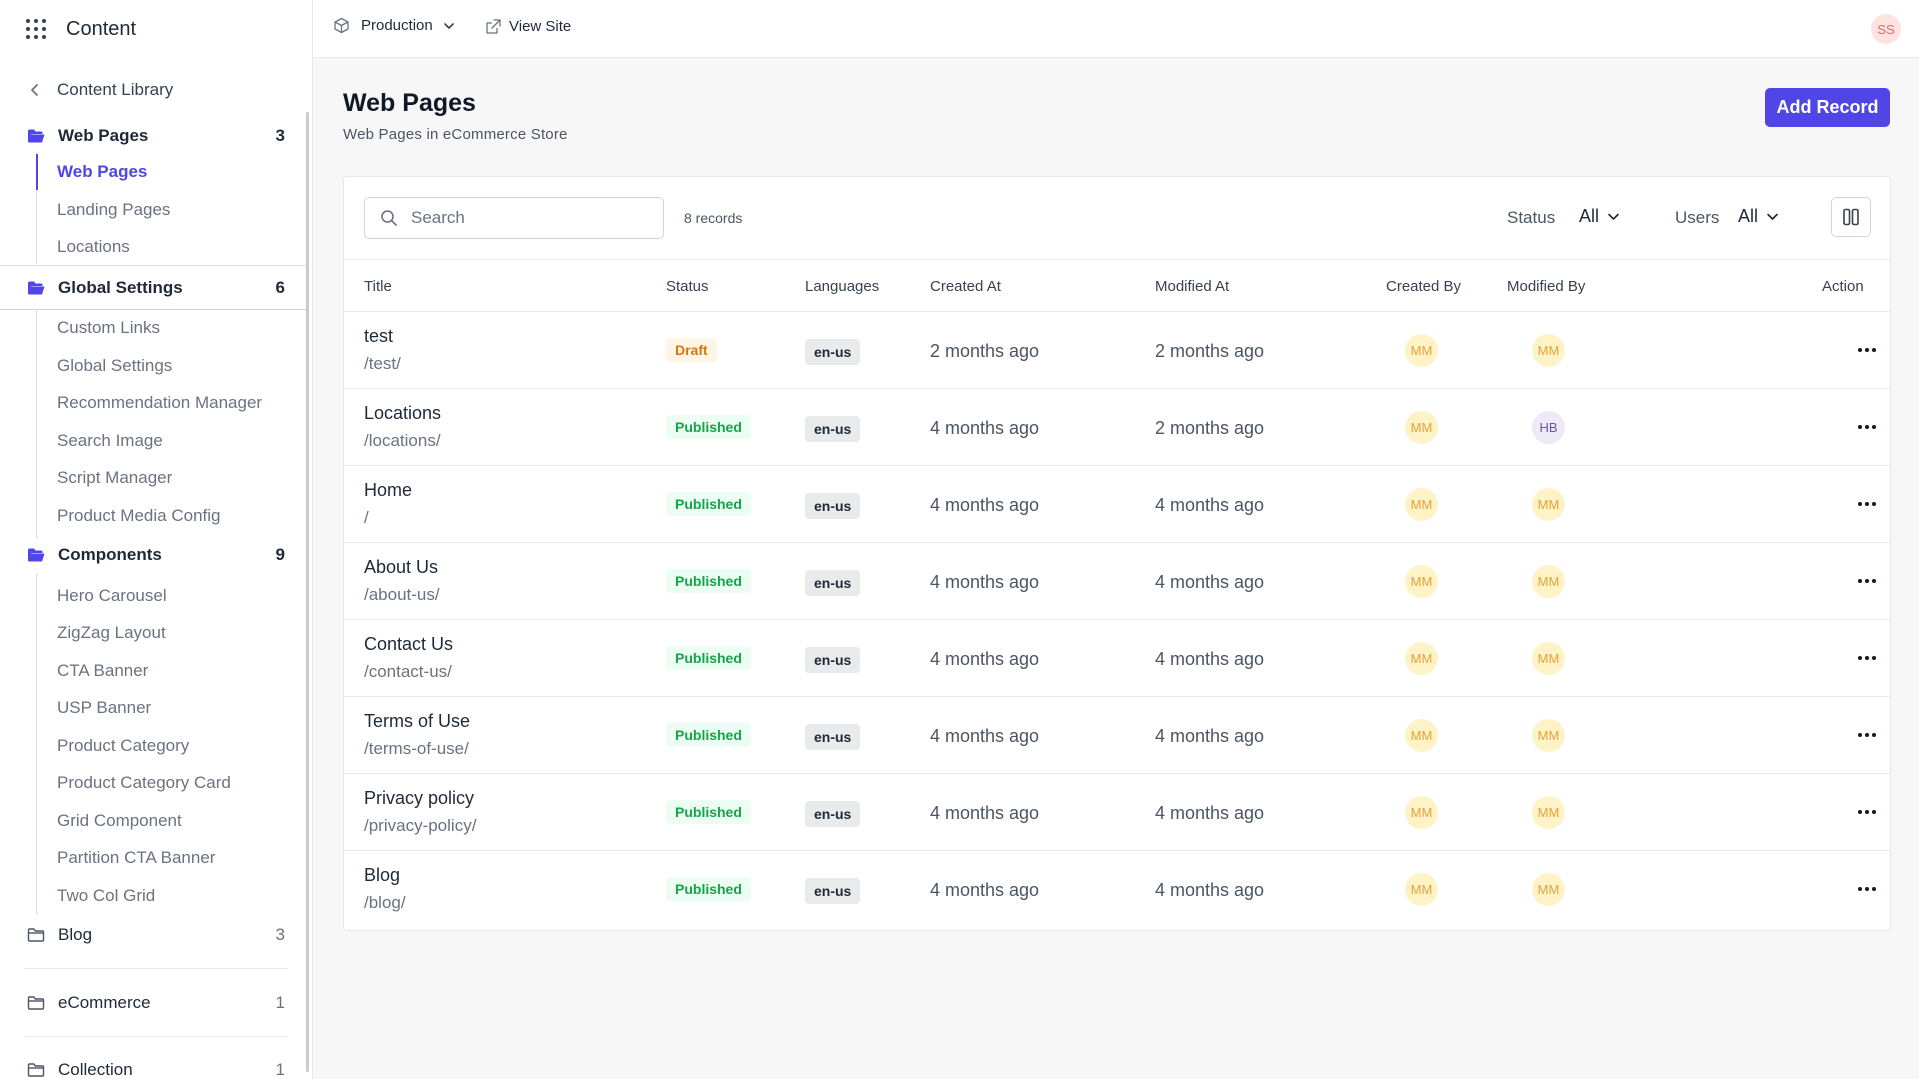 The height and width of the screenshot is (1079, 1919). Describe the element at coordinates (160, 402) in the screenshot. I see `sidebar-item-recommendation-manager: Recommendation Manager` at that location.